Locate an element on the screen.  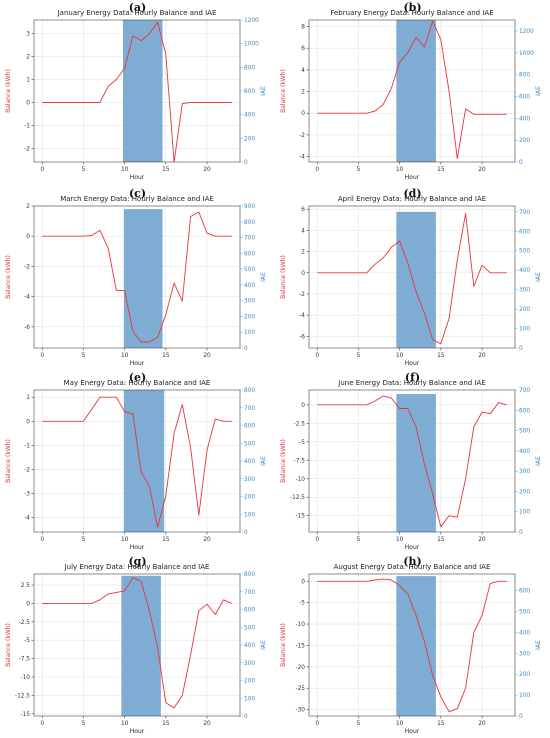
y-tick-label: -3 is located at coordinates (27, 494).